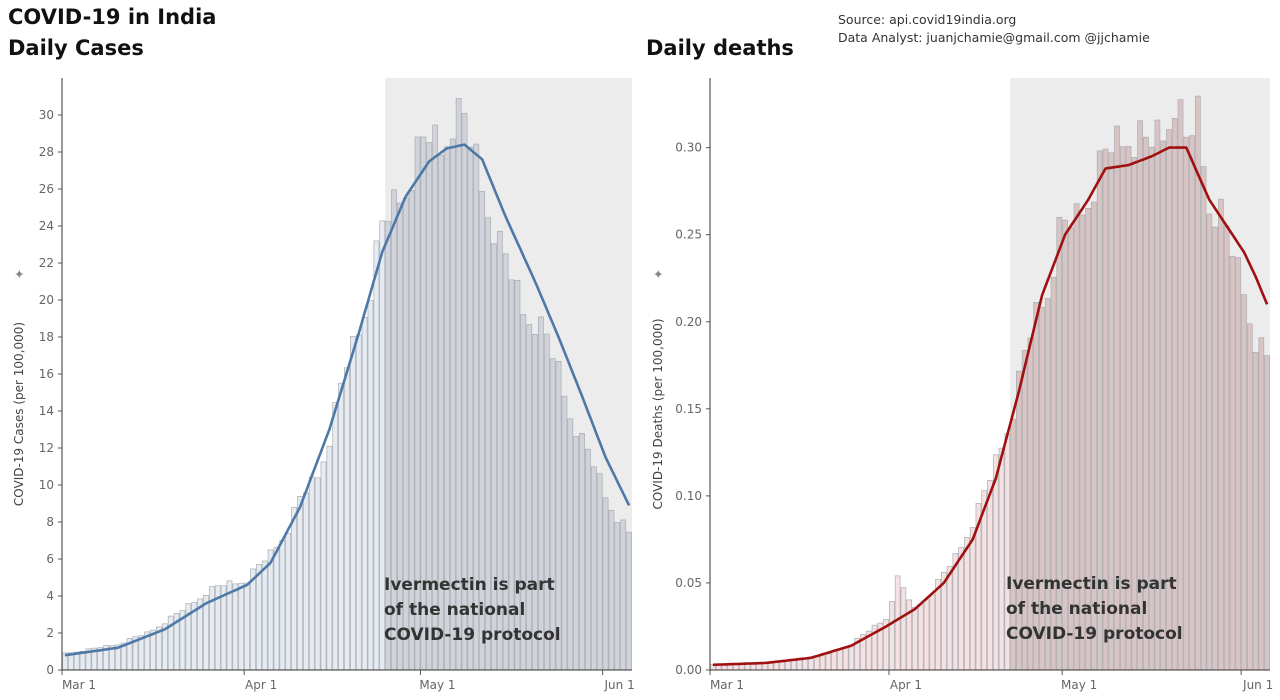  What do you see at coordinates (50, 522) in the screenshot?
I see `y-tick-label: 8` at bounding box center [50, 522].